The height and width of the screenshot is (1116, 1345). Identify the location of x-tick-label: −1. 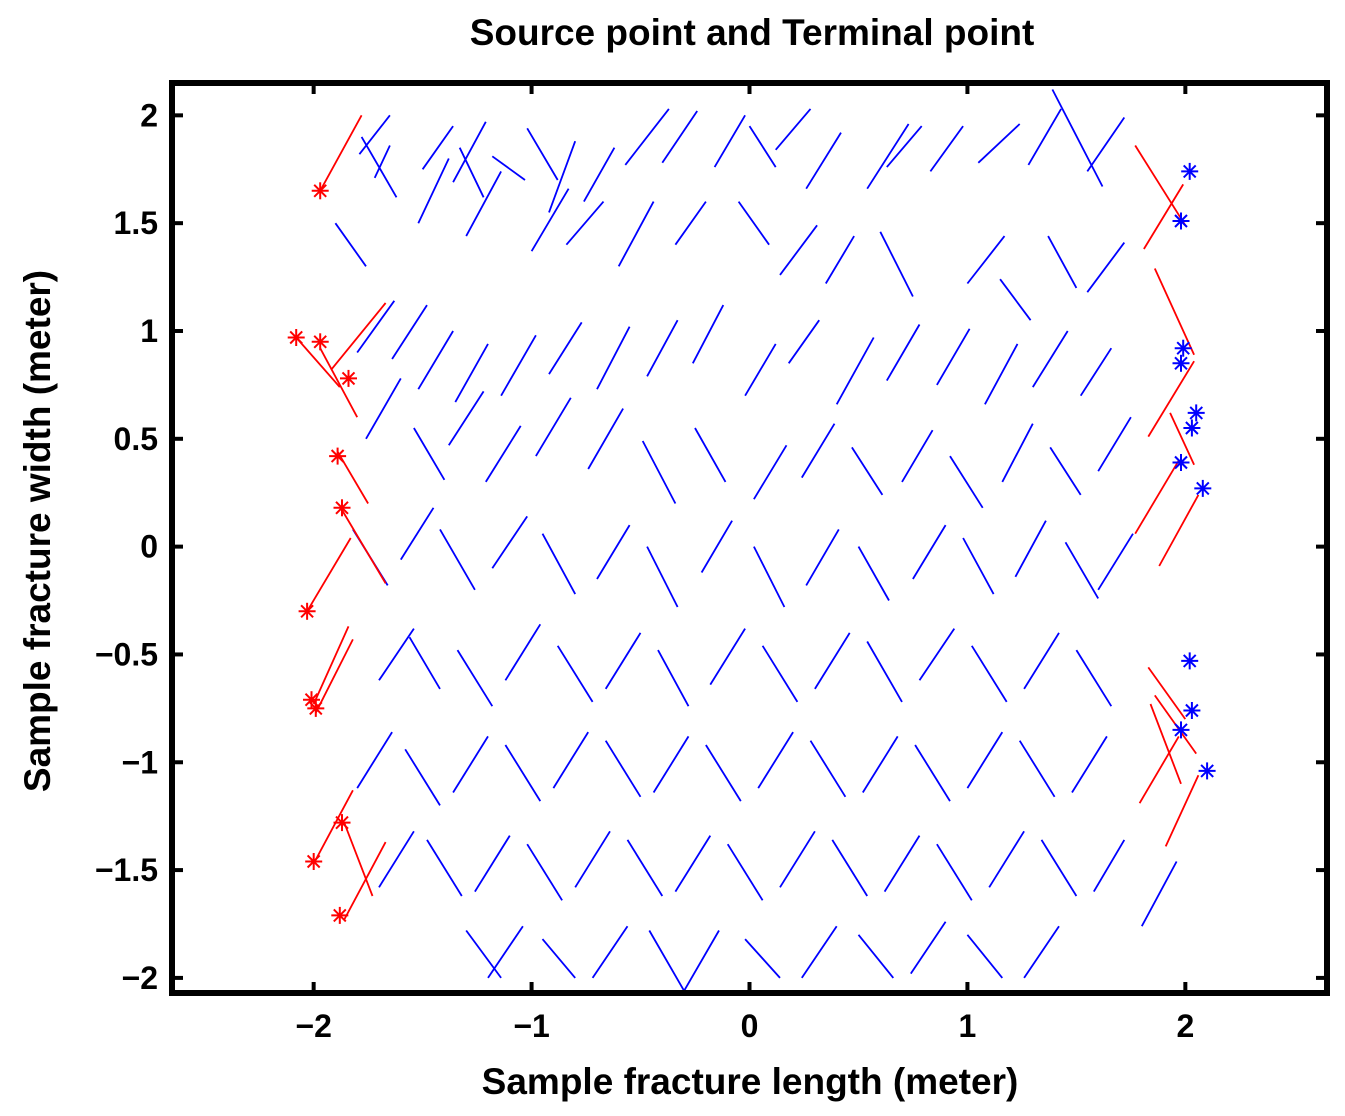
(531, 1026).